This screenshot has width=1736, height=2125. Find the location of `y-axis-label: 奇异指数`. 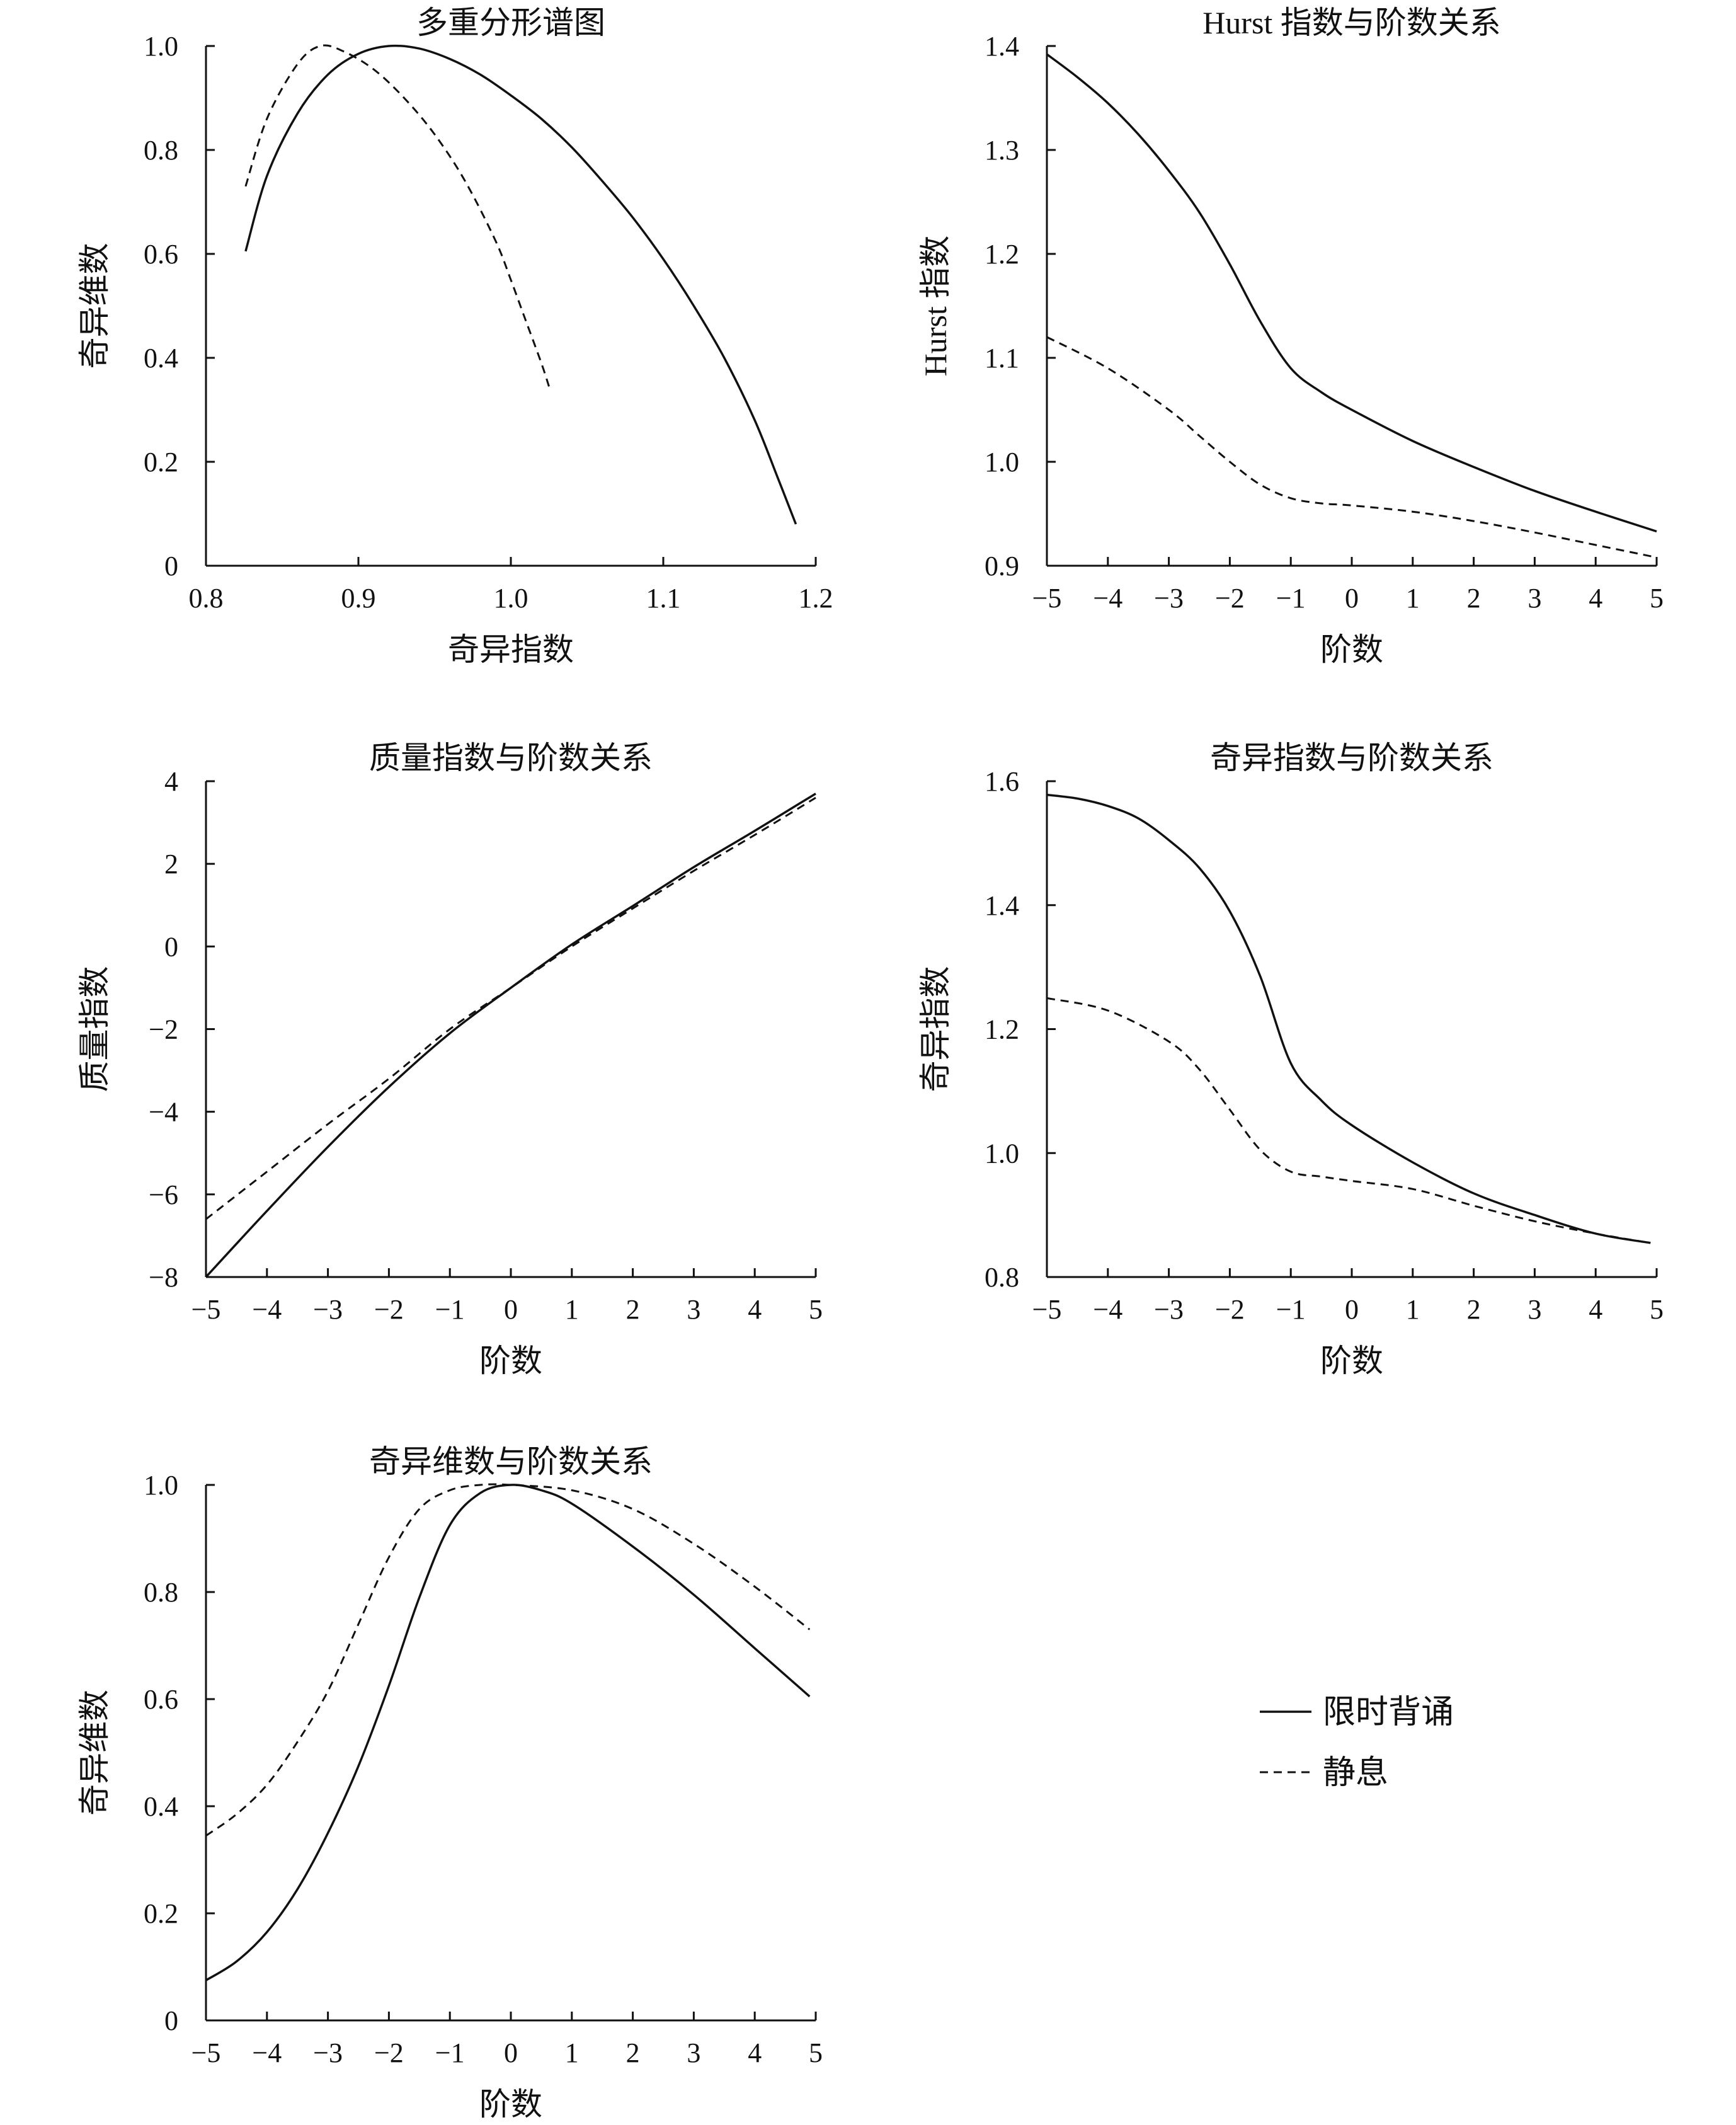

y-axis-label: 奇异指数 is located at coordinates (935, 1029).